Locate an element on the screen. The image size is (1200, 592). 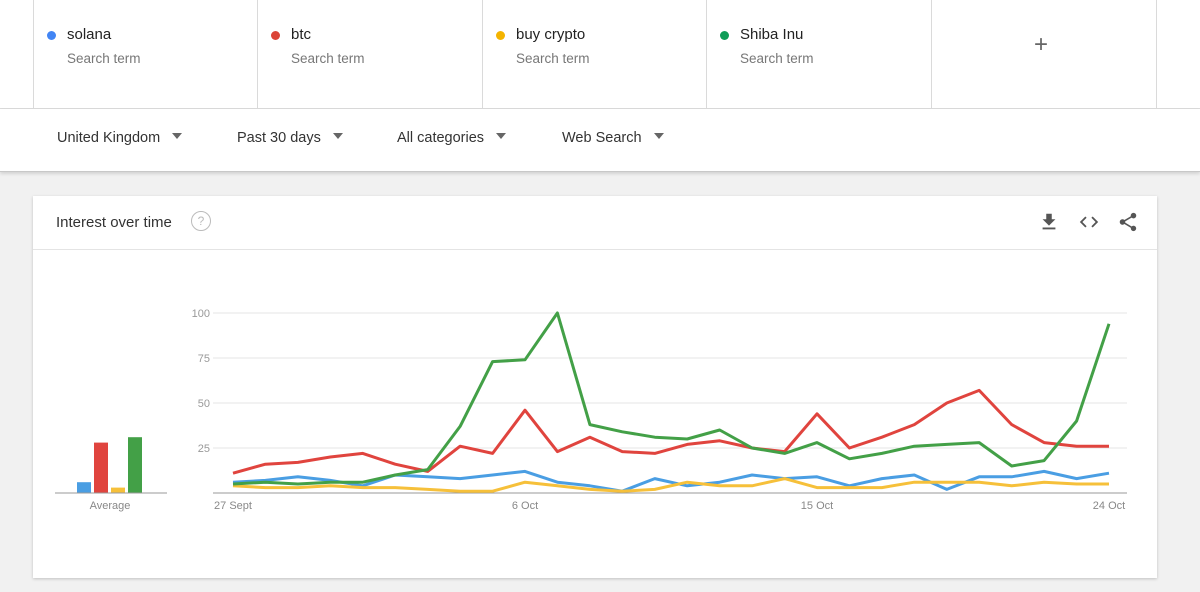
y-tick-label: 100 is located at coordinates (201, 314).